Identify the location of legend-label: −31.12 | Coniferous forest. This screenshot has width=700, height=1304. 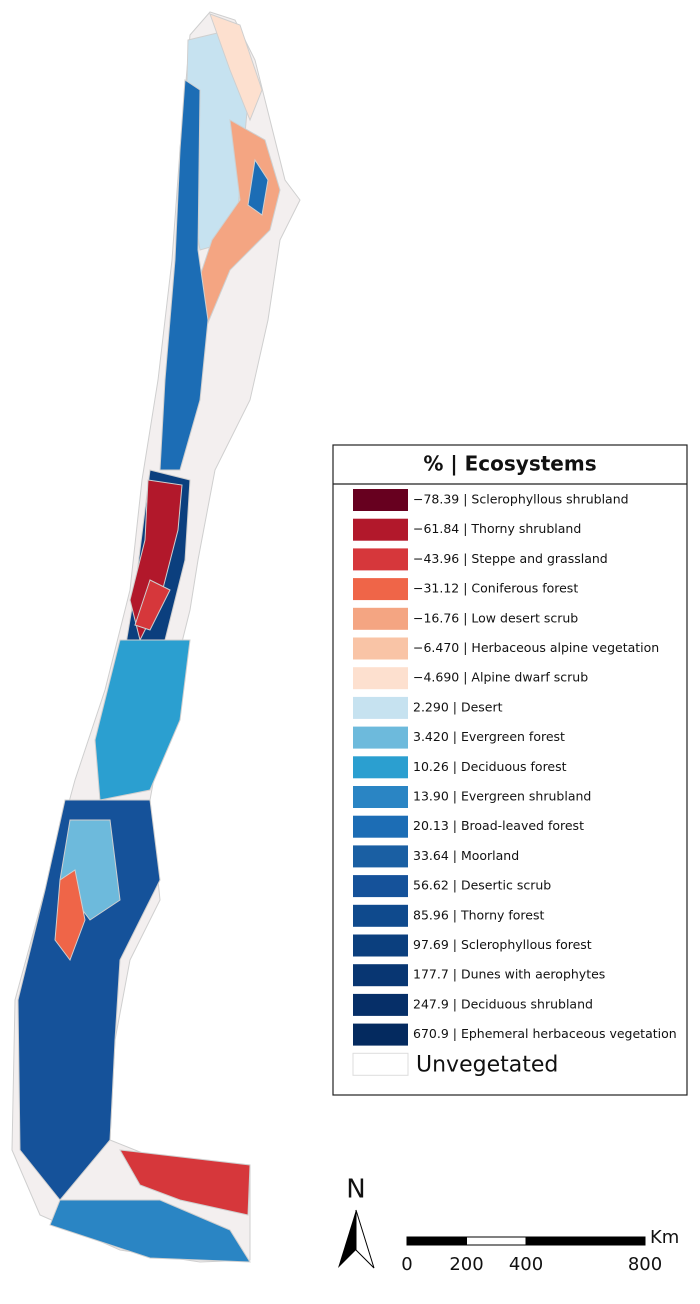
(495, 588).